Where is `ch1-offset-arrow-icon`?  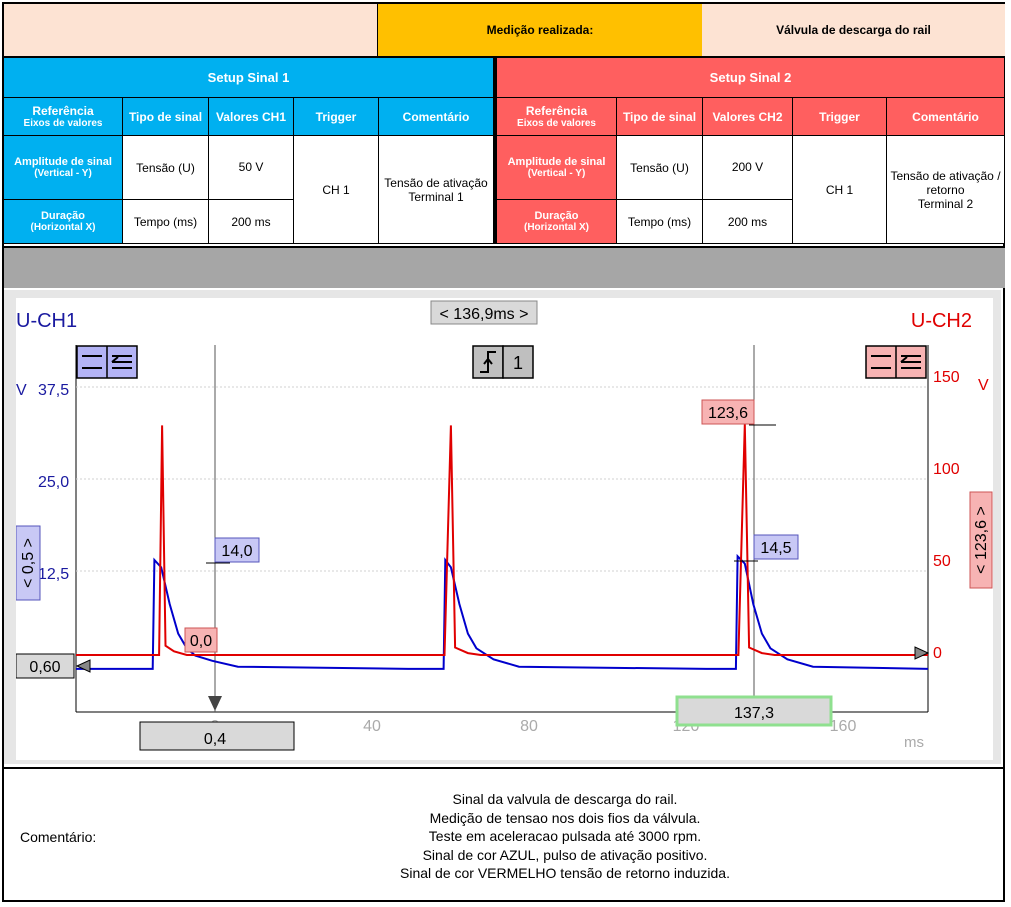
ch1-offset-arrow-icon is located at coordinates (83, 666).